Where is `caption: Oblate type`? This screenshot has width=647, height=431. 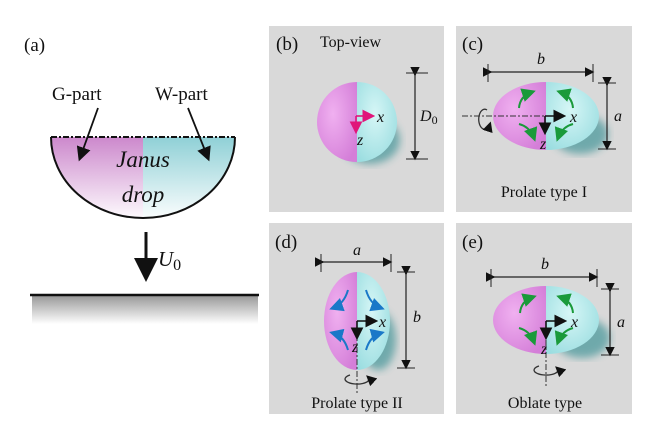 caption: Oblate type is located at coordinates (545, 403).